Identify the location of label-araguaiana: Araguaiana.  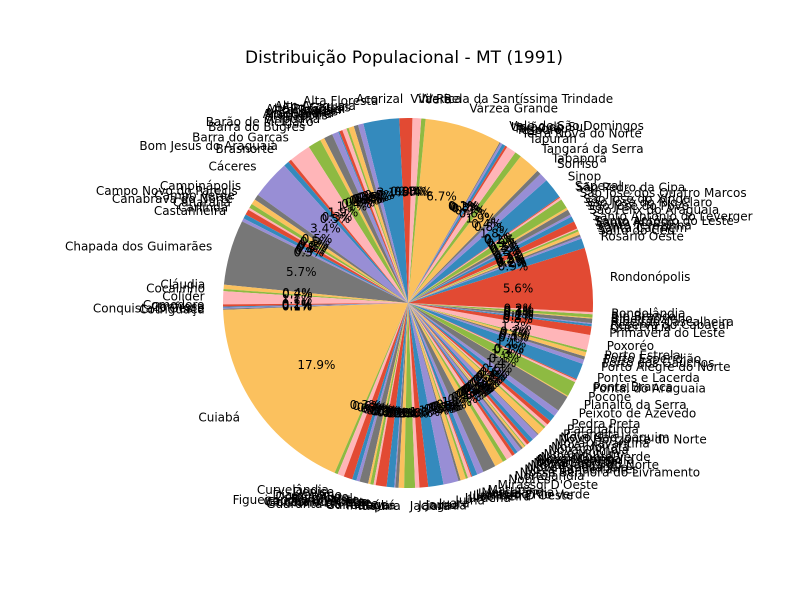
(299, 113).